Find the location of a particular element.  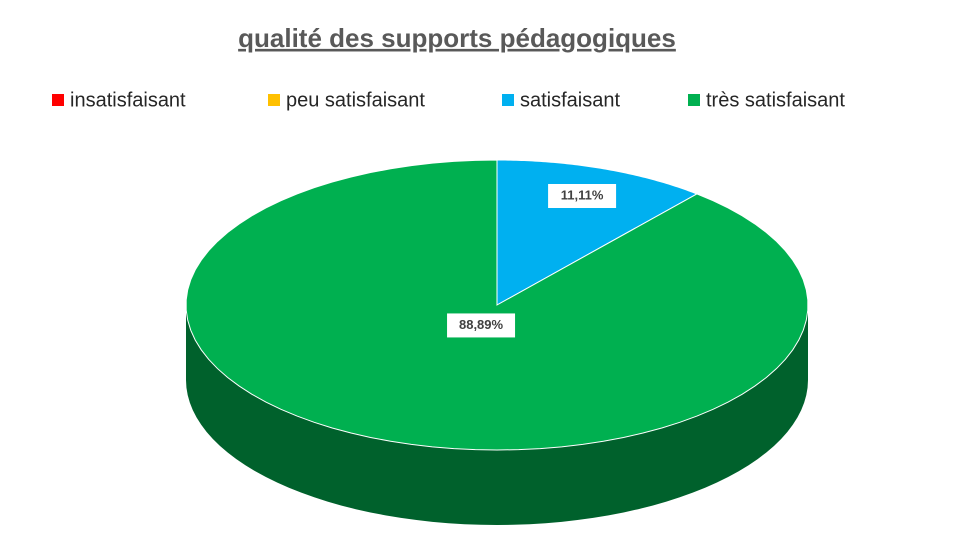

legend-label: insatisfaisant is located at coordinates (128, 100).